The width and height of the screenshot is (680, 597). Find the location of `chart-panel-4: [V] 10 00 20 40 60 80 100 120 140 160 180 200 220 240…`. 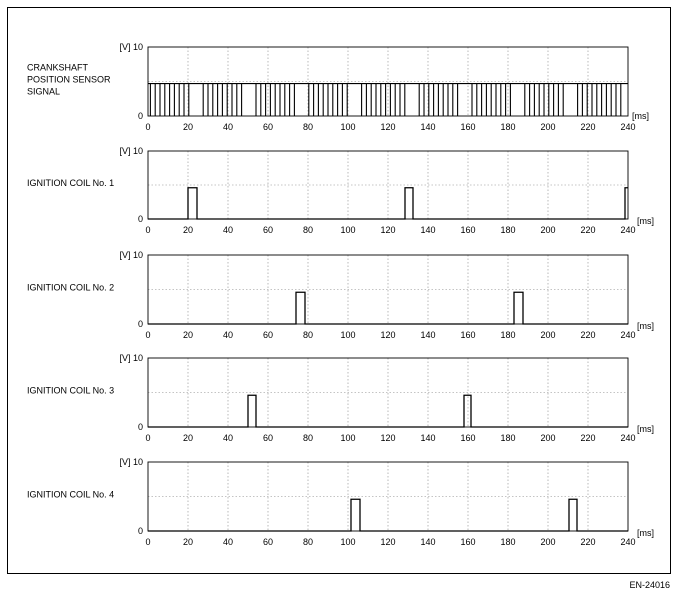

chart-panel-4: [V] 10 00 20 40 60 80 100 120 140 160 180 200 220 240… is located at coordinates (340, 398).